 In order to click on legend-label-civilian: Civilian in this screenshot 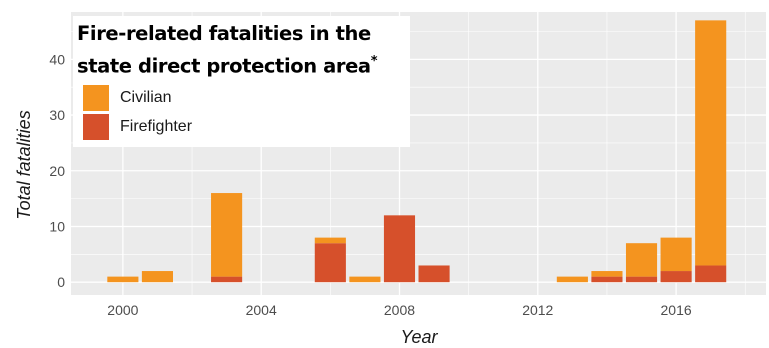, I will do `click(146, 97)`.